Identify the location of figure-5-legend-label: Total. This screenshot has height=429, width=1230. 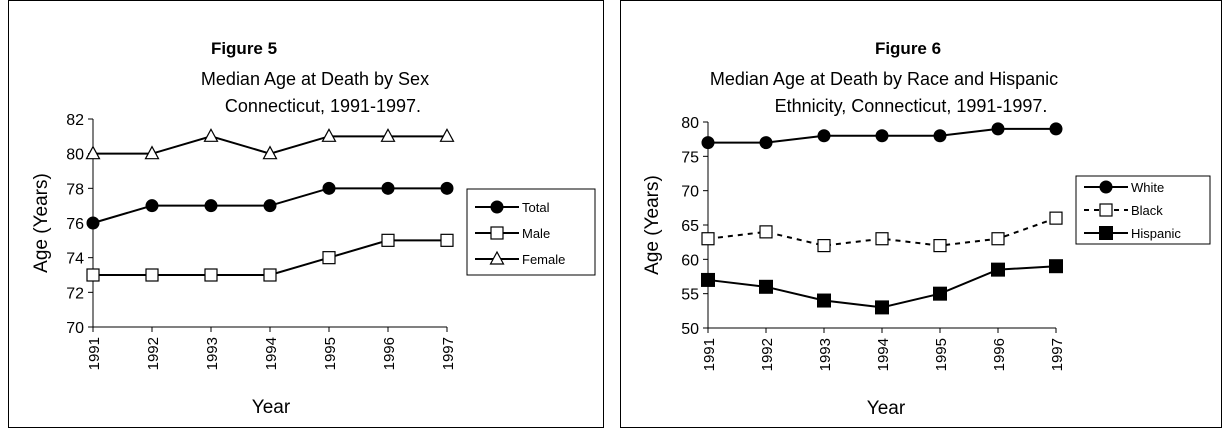
(536, 207).